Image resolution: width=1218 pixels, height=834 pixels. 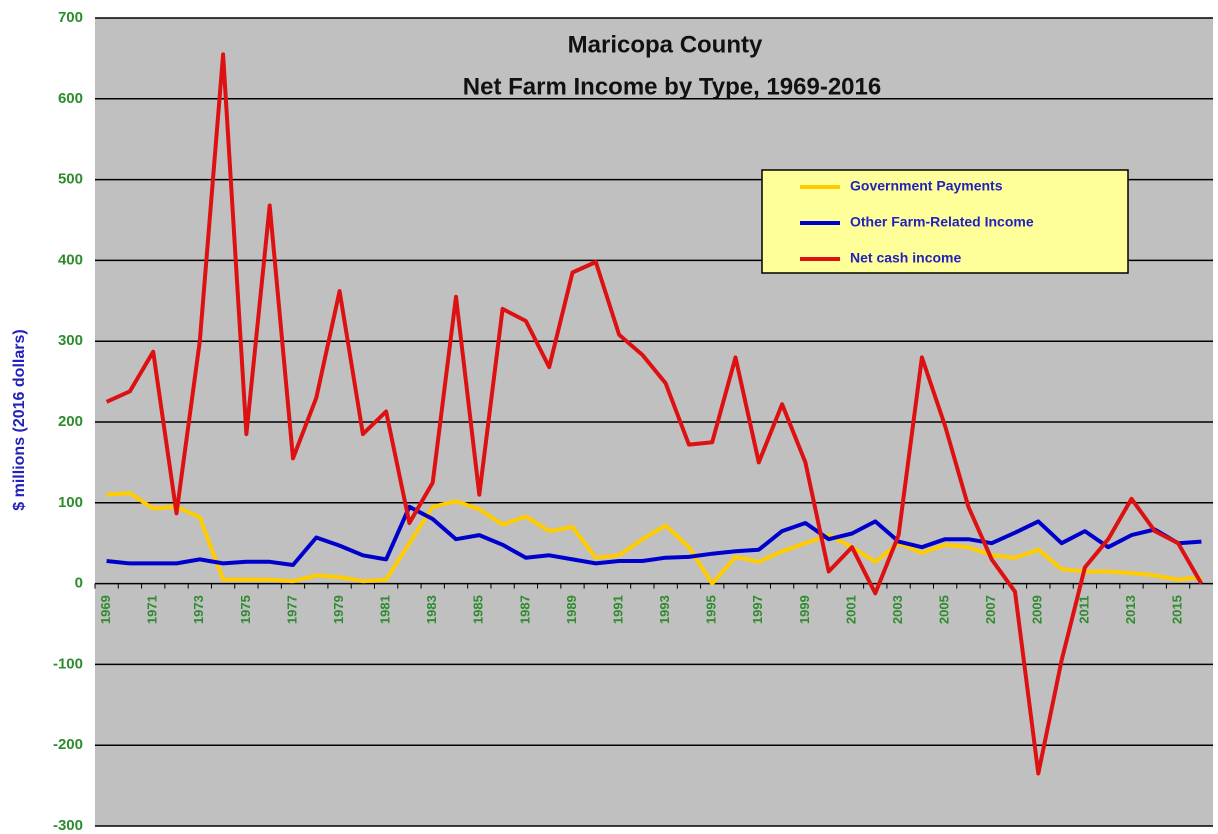 What do you see at coordinates (664, 609) in the screenshot?
I see `x-tick-label: 1993` at bounding box center [664, 609].